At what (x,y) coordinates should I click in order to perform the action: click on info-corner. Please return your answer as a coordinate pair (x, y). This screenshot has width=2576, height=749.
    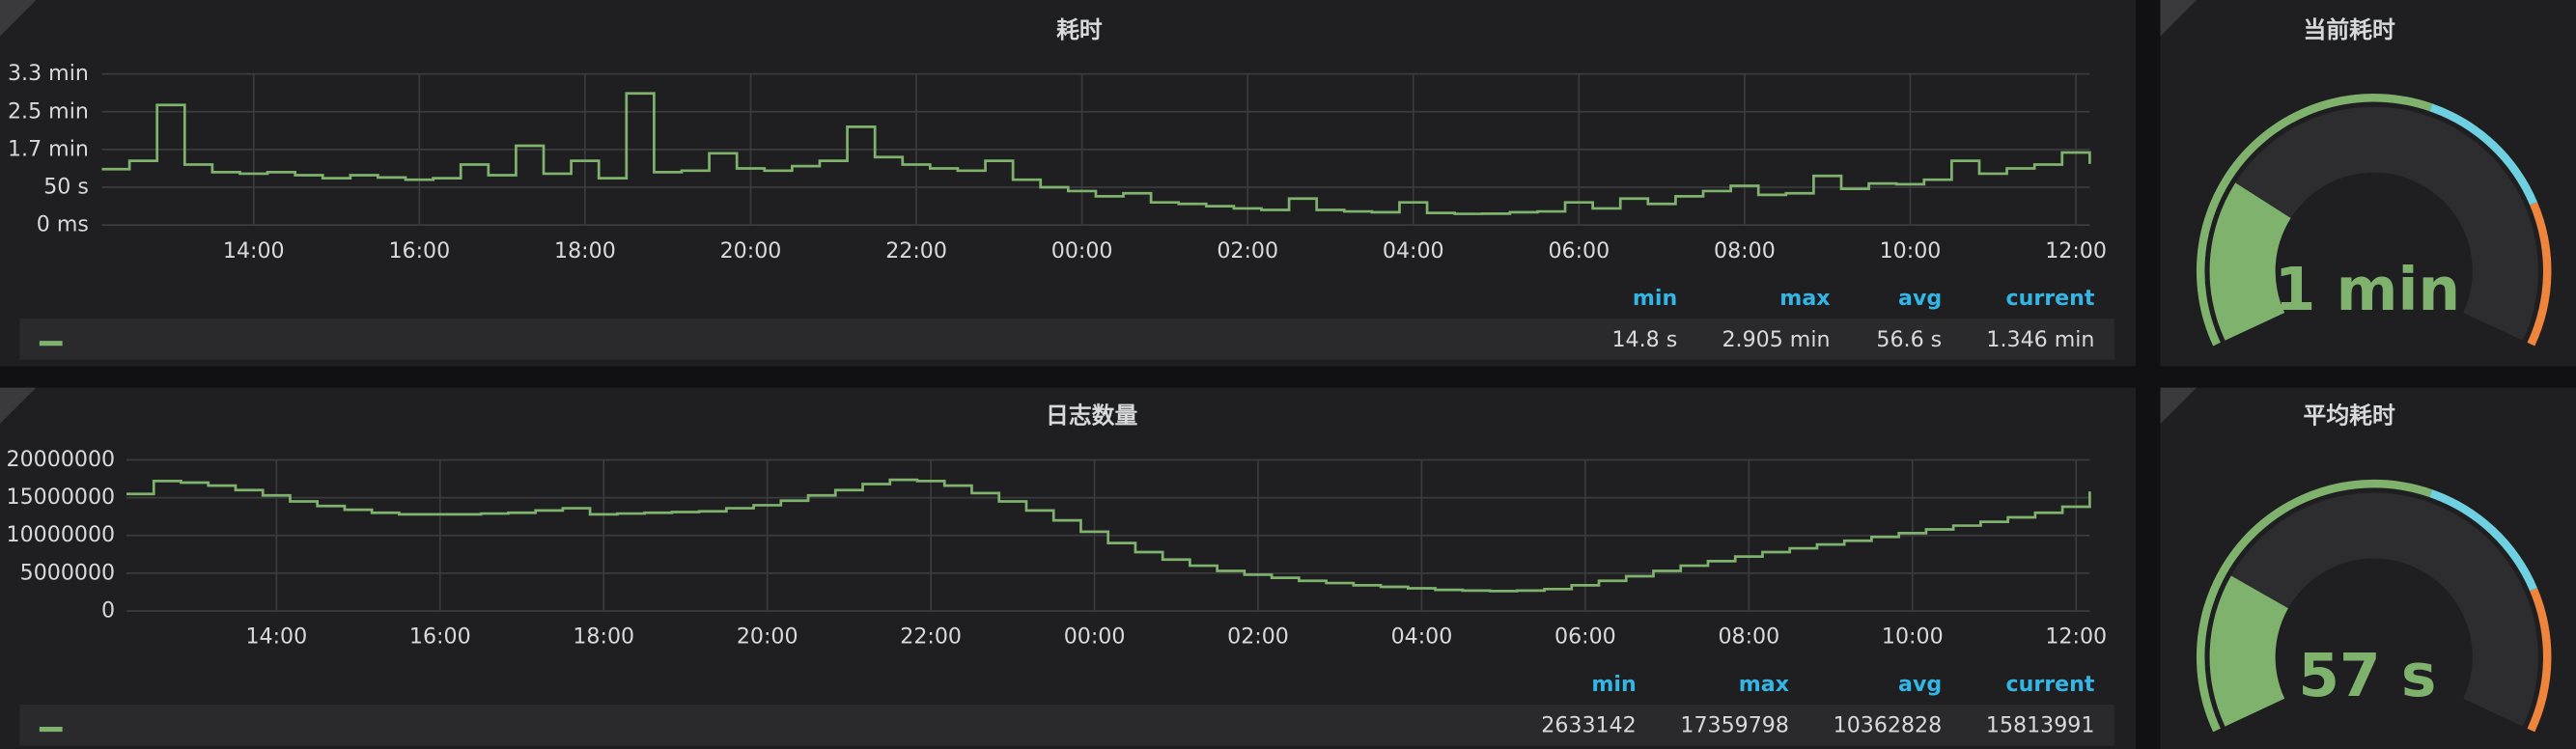
    Looking at the image, I should click on (19, 18).